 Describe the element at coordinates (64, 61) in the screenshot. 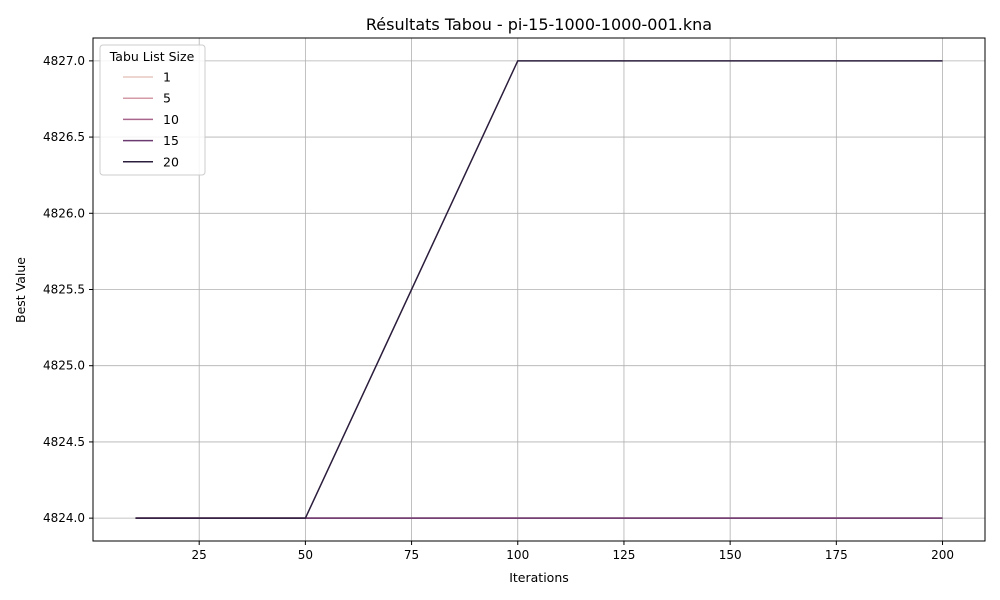

I see `y-tick-label: 4827.0` at that location.